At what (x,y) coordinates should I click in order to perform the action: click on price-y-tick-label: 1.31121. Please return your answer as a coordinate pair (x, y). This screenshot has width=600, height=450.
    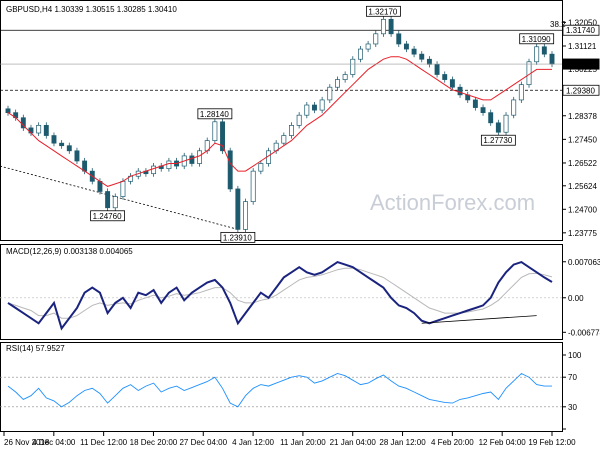
    Looking at the image, I should click on (582, 46).